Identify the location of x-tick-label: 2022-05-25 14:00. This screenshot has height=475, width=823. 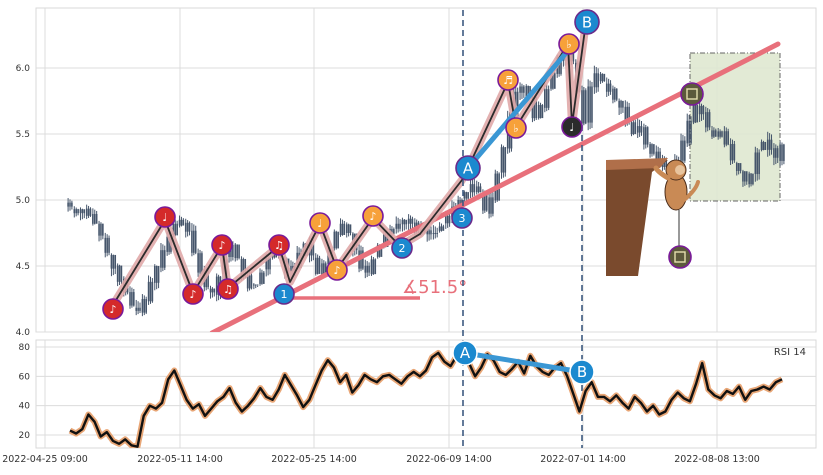
(314, 459).